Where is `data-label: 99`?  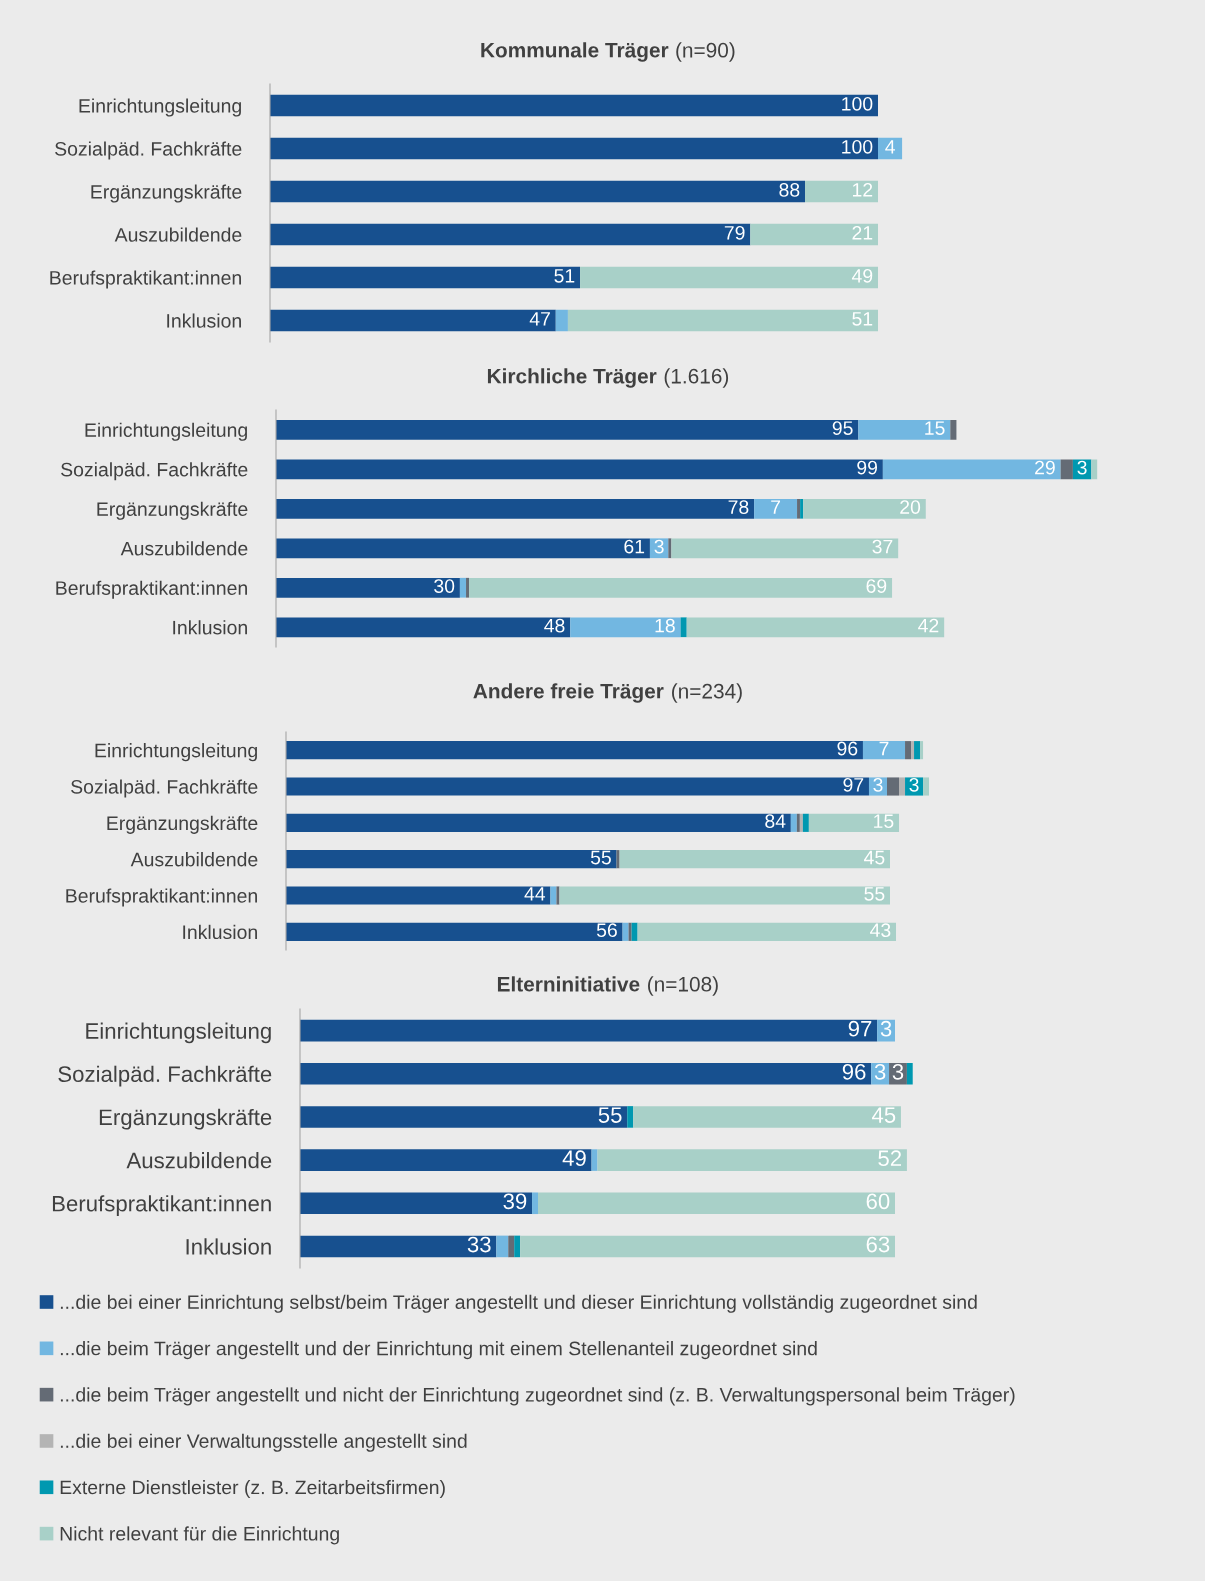
data-label: 99 is located at coordinates (867, 467).